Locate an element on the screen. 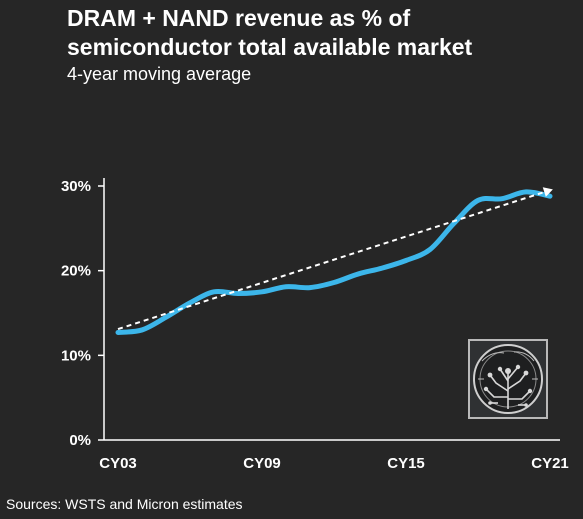 This screenshot has height=519, width=583. chart-title-line-2: semiconductor total available market is located at coordinates (270, 47).